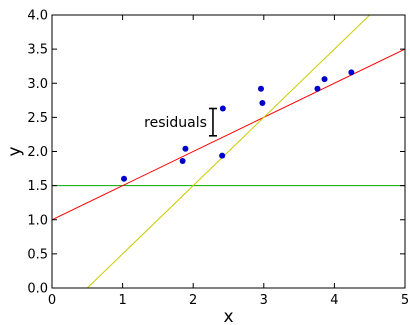 The height and width of the screenshot is (325, 410). Describe the element at coordinates (37, 220) in the screenshot. I see `y-tick-label: 1.0` at that location.